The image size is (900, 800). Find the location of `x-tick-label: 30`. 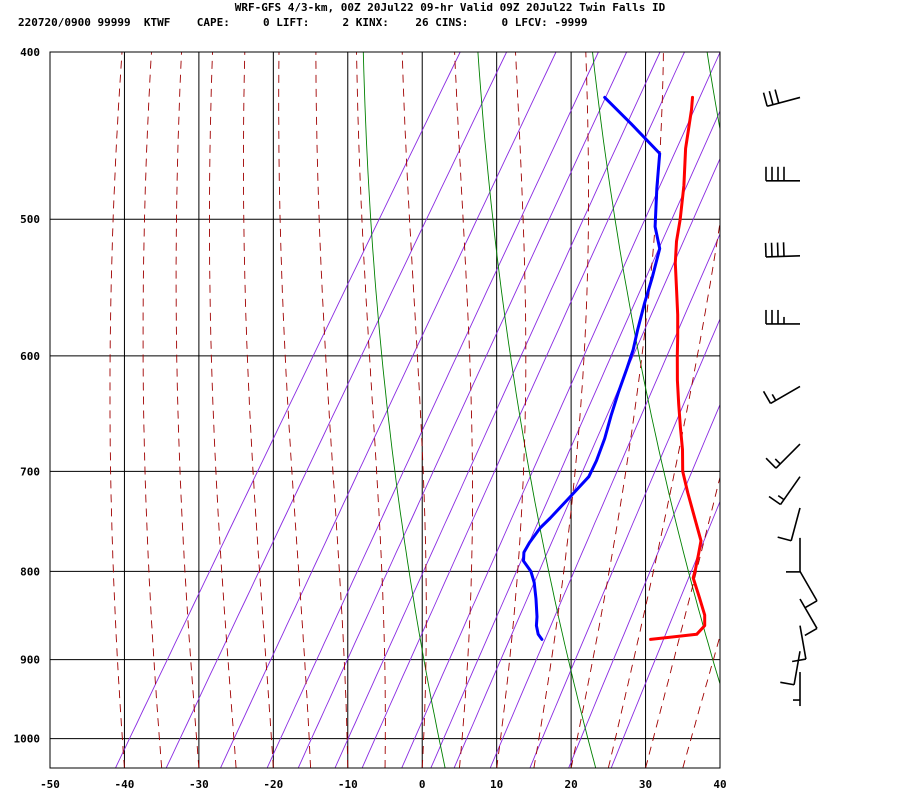

x-tick-label: 30 is located at coordinates (645, 784).